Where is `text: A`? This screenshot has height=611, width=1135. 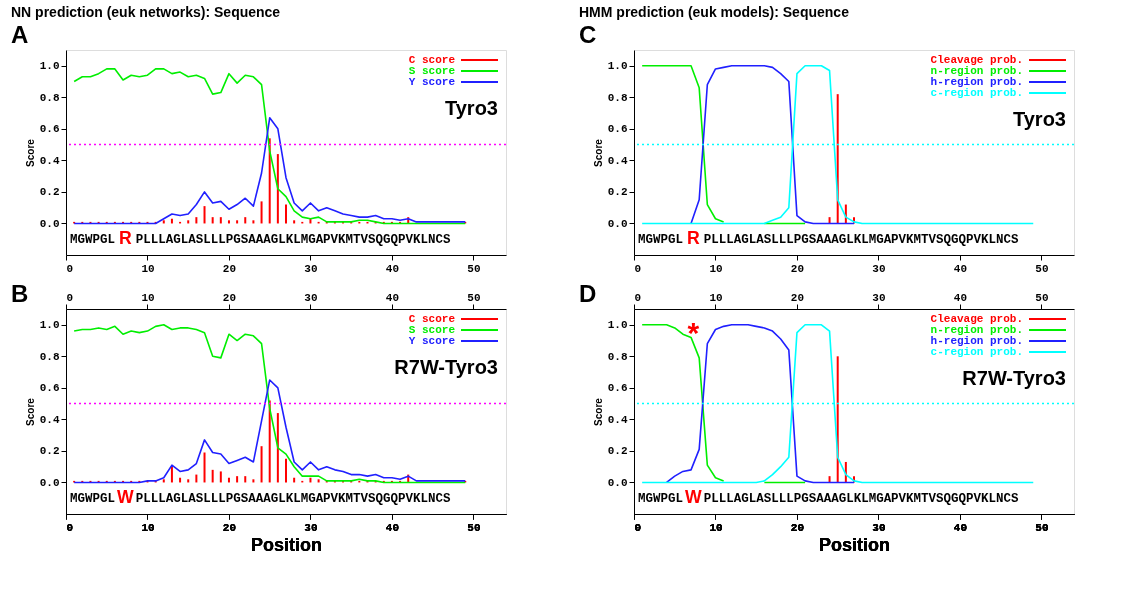
text: A is located at coordinates (20, 34).